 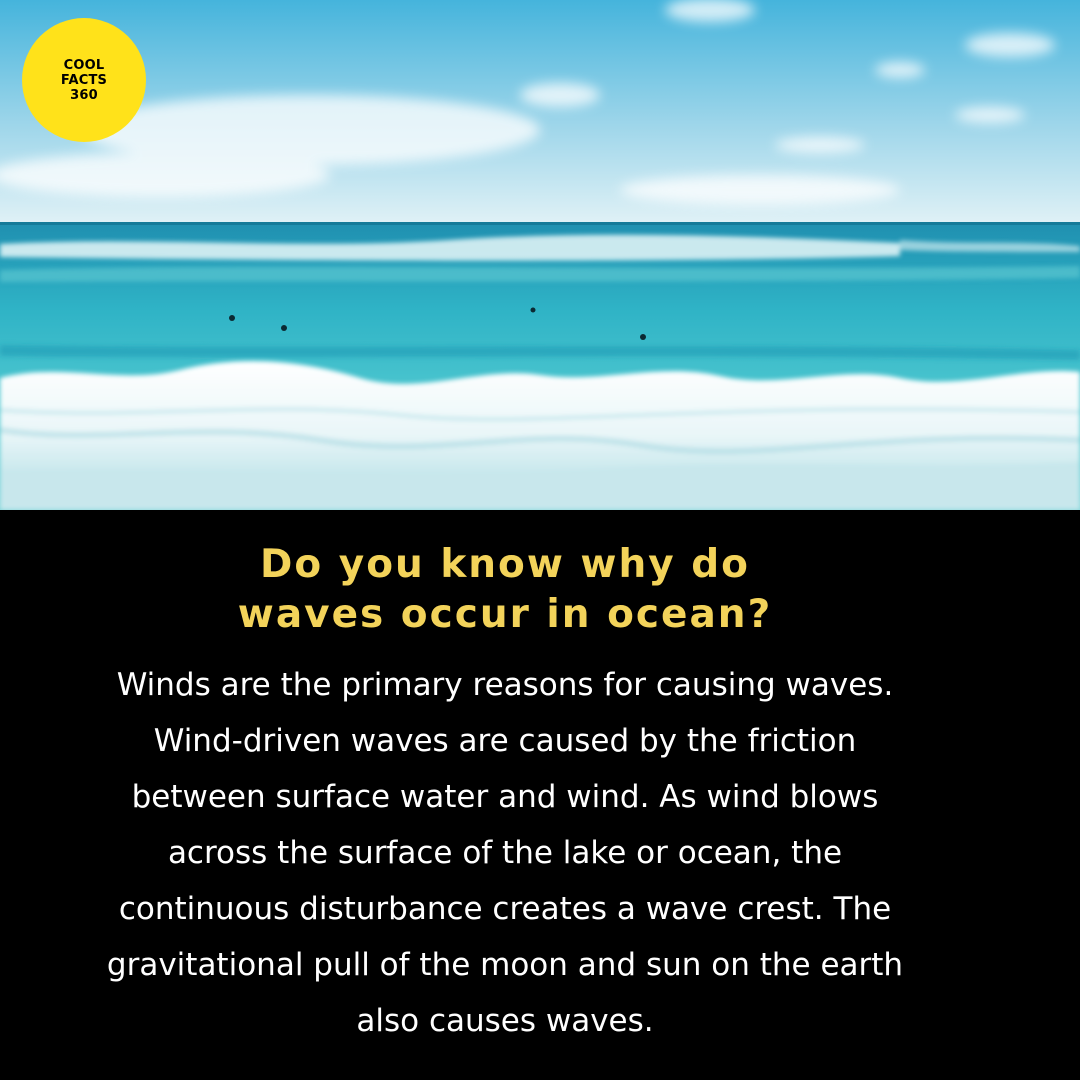 I want to click on logo-line-2: FACTS, so click(x=84, y=80).